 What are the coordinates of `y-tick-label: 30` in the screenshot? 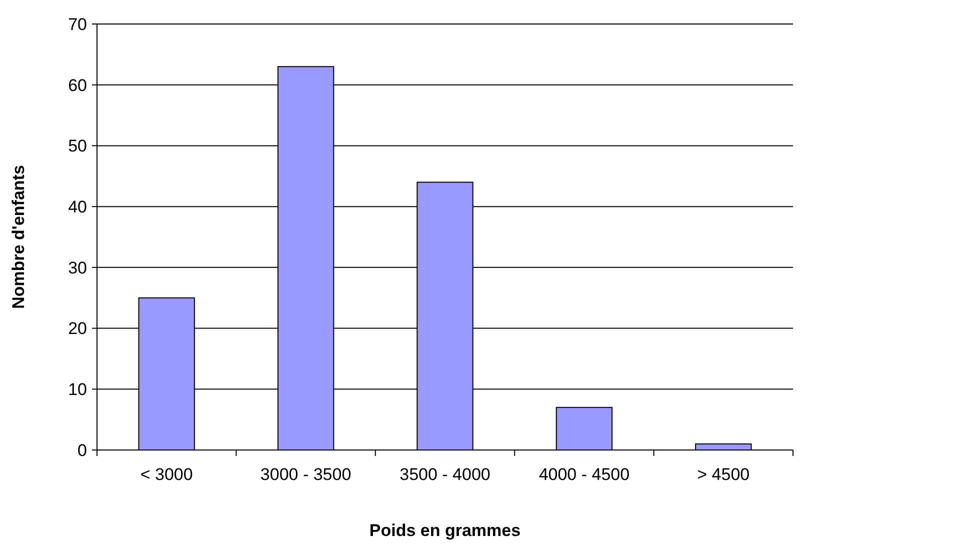 It's located at (77, 268).